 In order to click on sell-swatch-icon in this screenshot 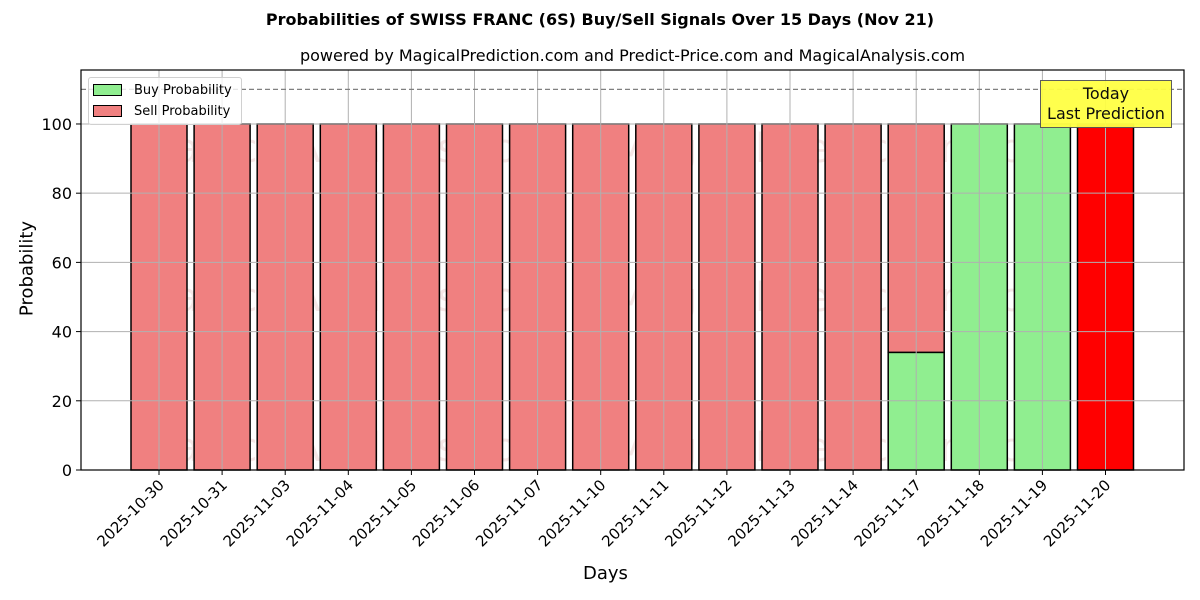, I will do `click(107, 111)`.